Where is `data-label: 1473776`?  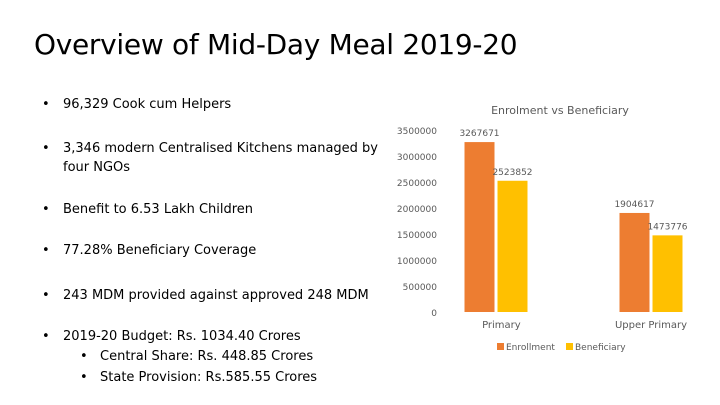 data-label: 1473776 is located at coordinates (667, 227).